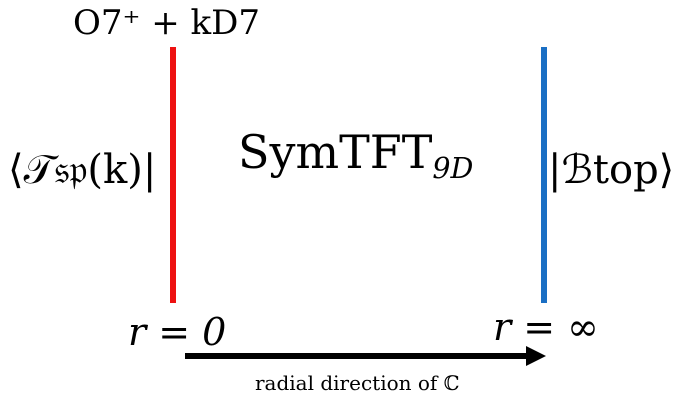  What do you see at coordinates (544, 175) in the screenshot?
I see `right-boundary-line` at bounding box center [544, 175].